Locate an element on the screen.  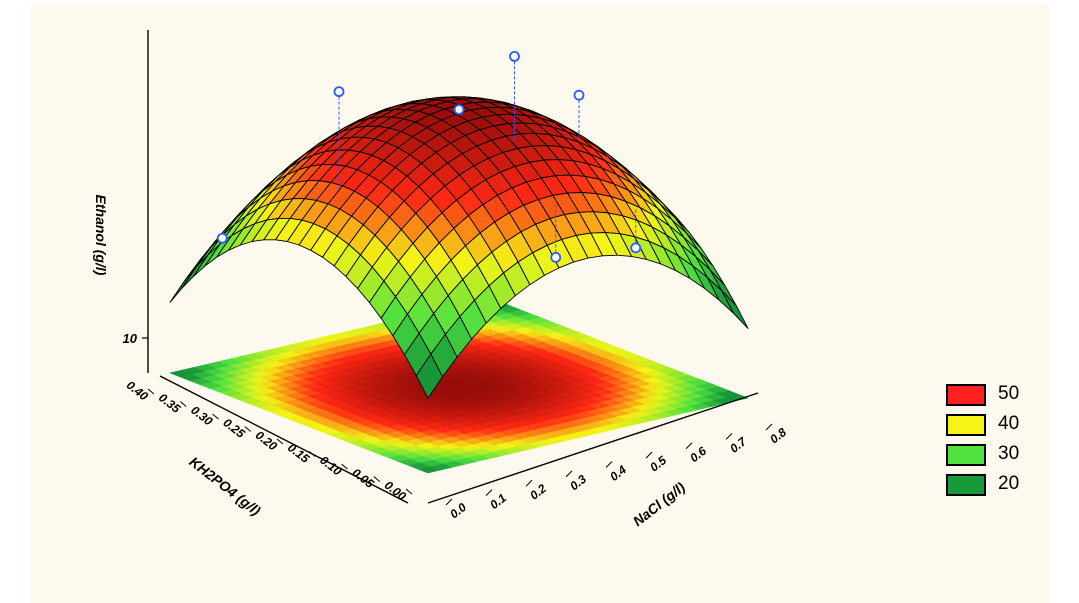
legend-item-40: 40 is located at coordinates (1001, 426).